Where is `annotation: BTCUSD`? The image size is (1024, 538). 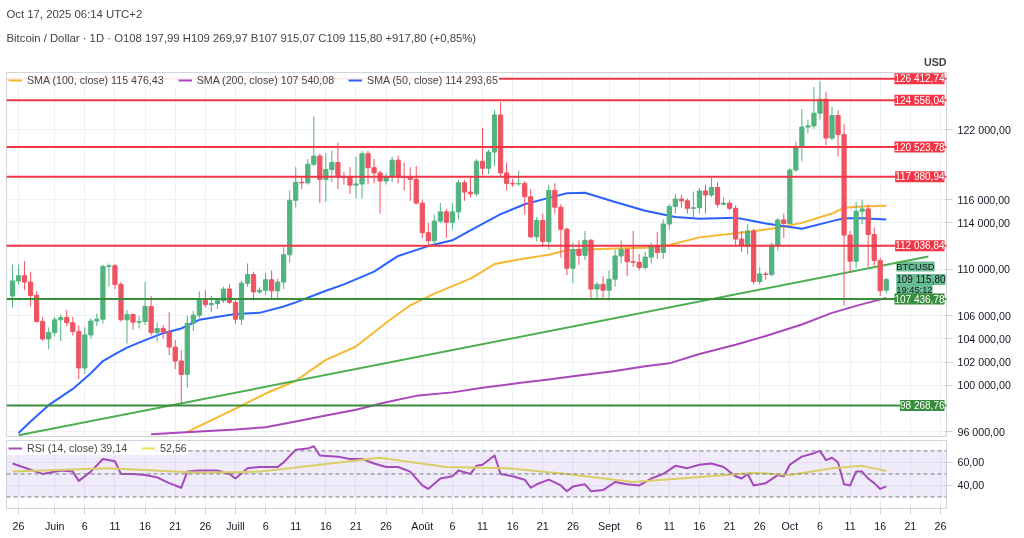
annotation: BTCUSD is located at coordinates (915, 266).